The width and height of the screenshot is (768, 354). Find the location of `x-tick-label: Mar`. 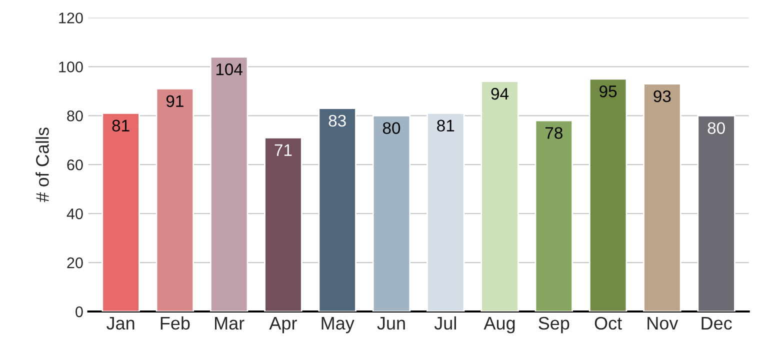

x-tick-label: Mar is located at coordinates (229, 323).